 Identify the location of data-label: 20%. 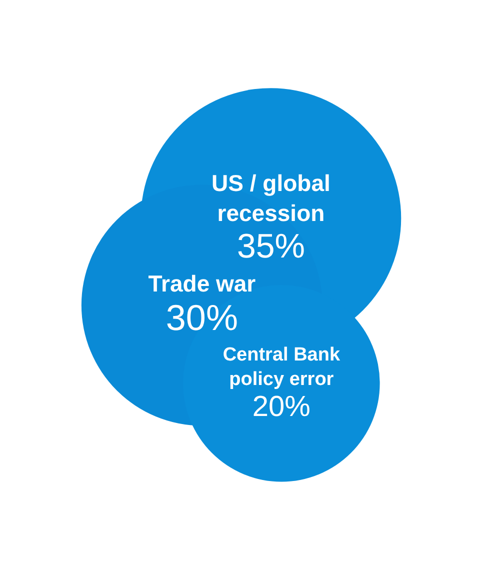
(281, 407).